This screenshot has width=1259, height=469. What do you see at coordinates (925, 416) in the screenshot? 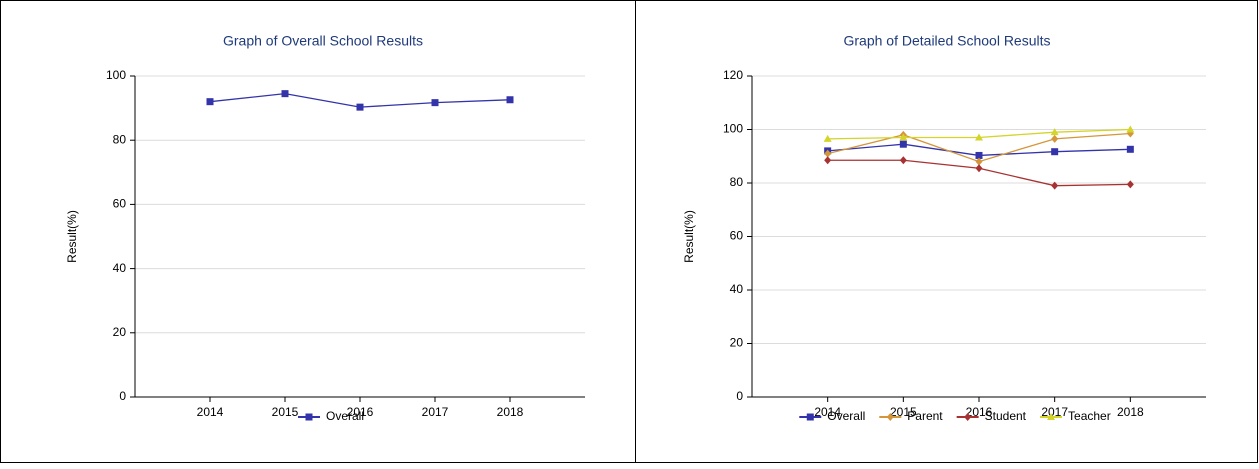
I see `legend-label: Parent` at bounding box center [925, 416].